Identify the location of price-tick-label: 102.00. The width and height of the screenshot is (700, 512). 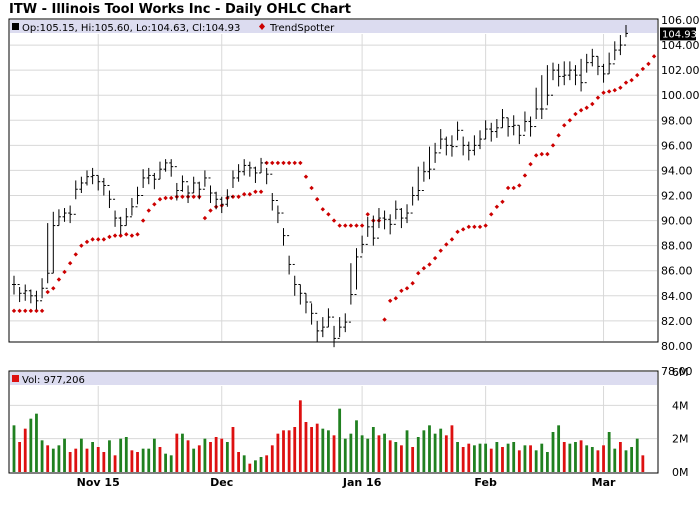
(680, 70).